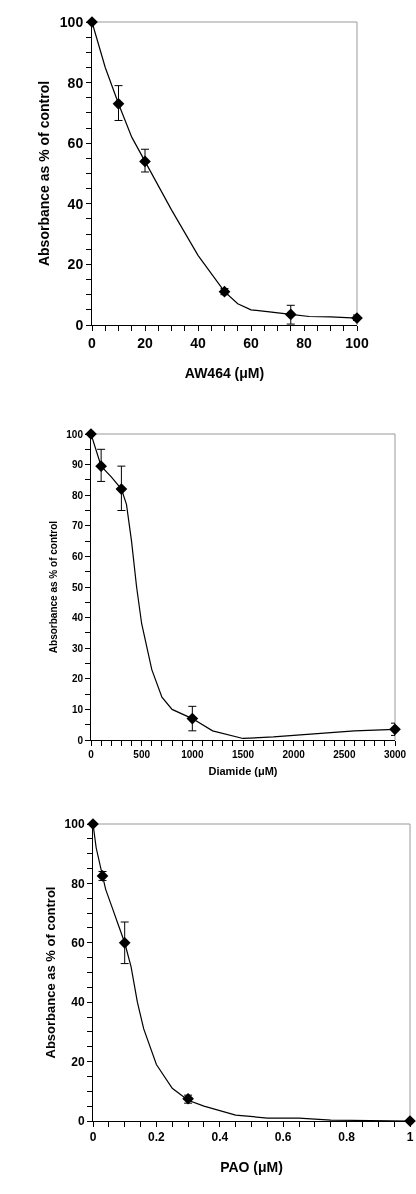  What do you see at coordinates (77, 587) in the screenshot?
I see `y-tick-label: 50` at bounding box center [77, 587].